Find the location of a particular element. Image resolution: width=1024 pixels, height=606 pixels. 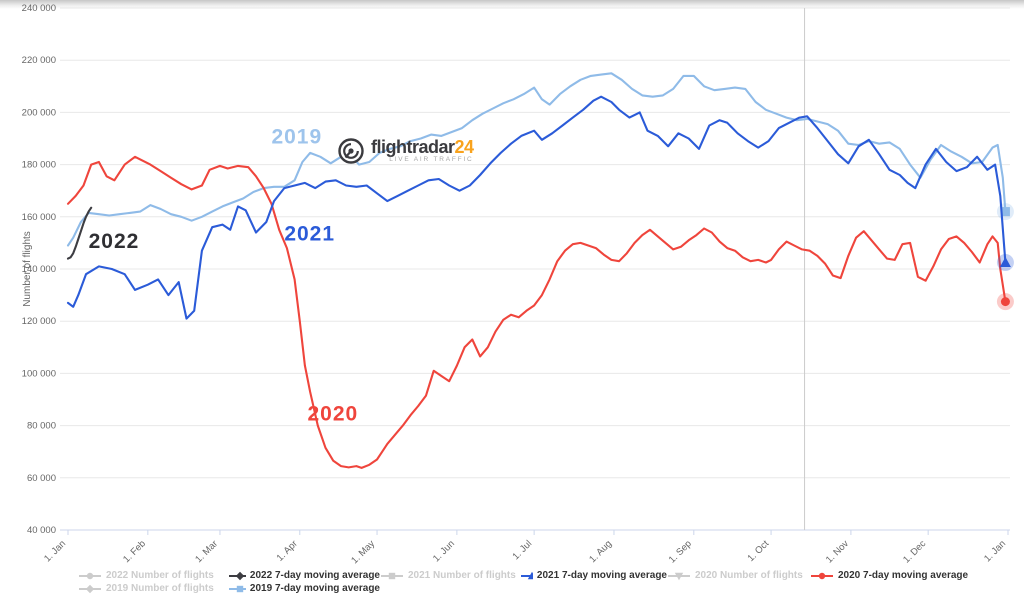

x-axis-tick-label: 1. Jul is located at coordinates (522, 550).